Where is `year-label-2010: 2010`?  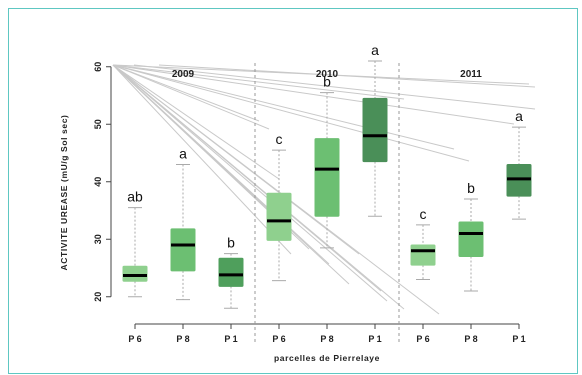 year-label-2010: 2010 is located at coordinates (327, 74).